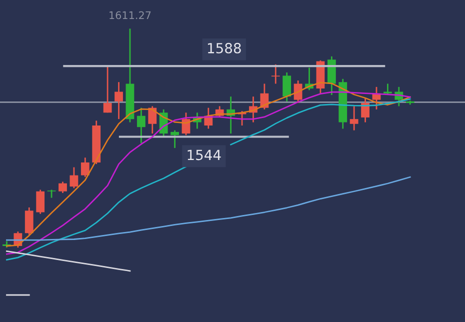  What do you see at coordinates (130, 15) in the screenshot?
I see `annotation: 1611.27` at bounding box center [130, 15].